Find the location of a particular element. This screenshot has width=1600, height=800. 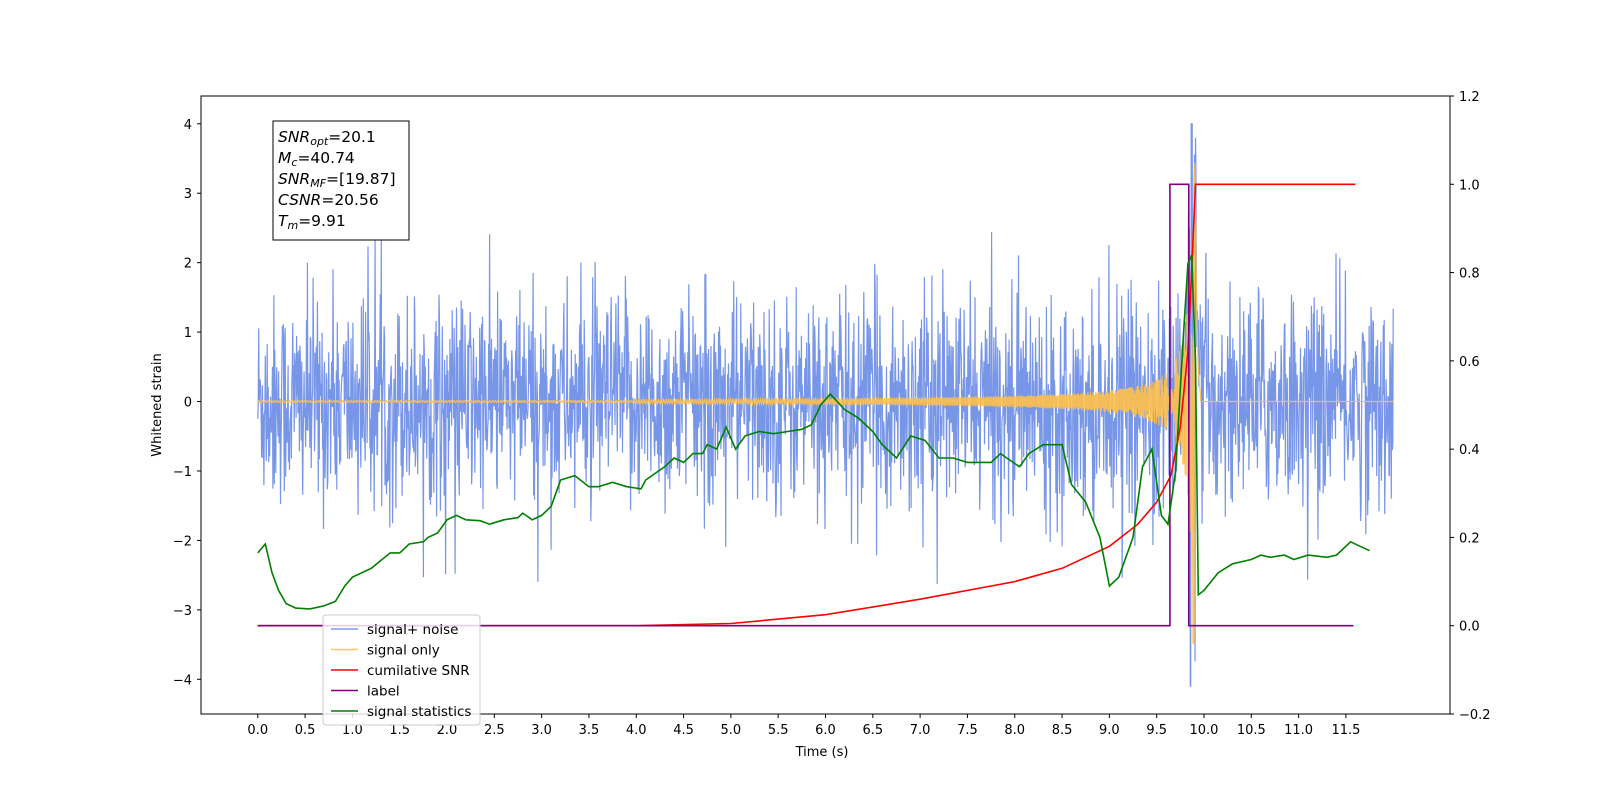

y-axis-left-label: Whitened strain is located at coordinates (157, 404).